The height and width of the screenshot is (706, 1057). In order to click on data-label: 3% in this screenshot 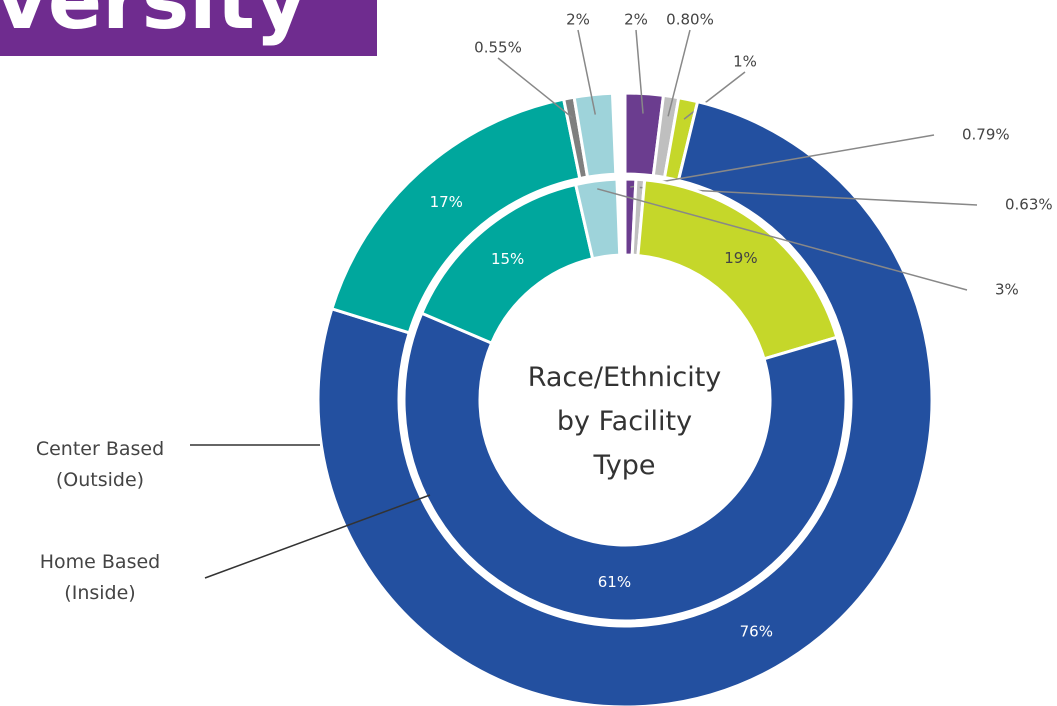, I will do `click(1007, 290)`.